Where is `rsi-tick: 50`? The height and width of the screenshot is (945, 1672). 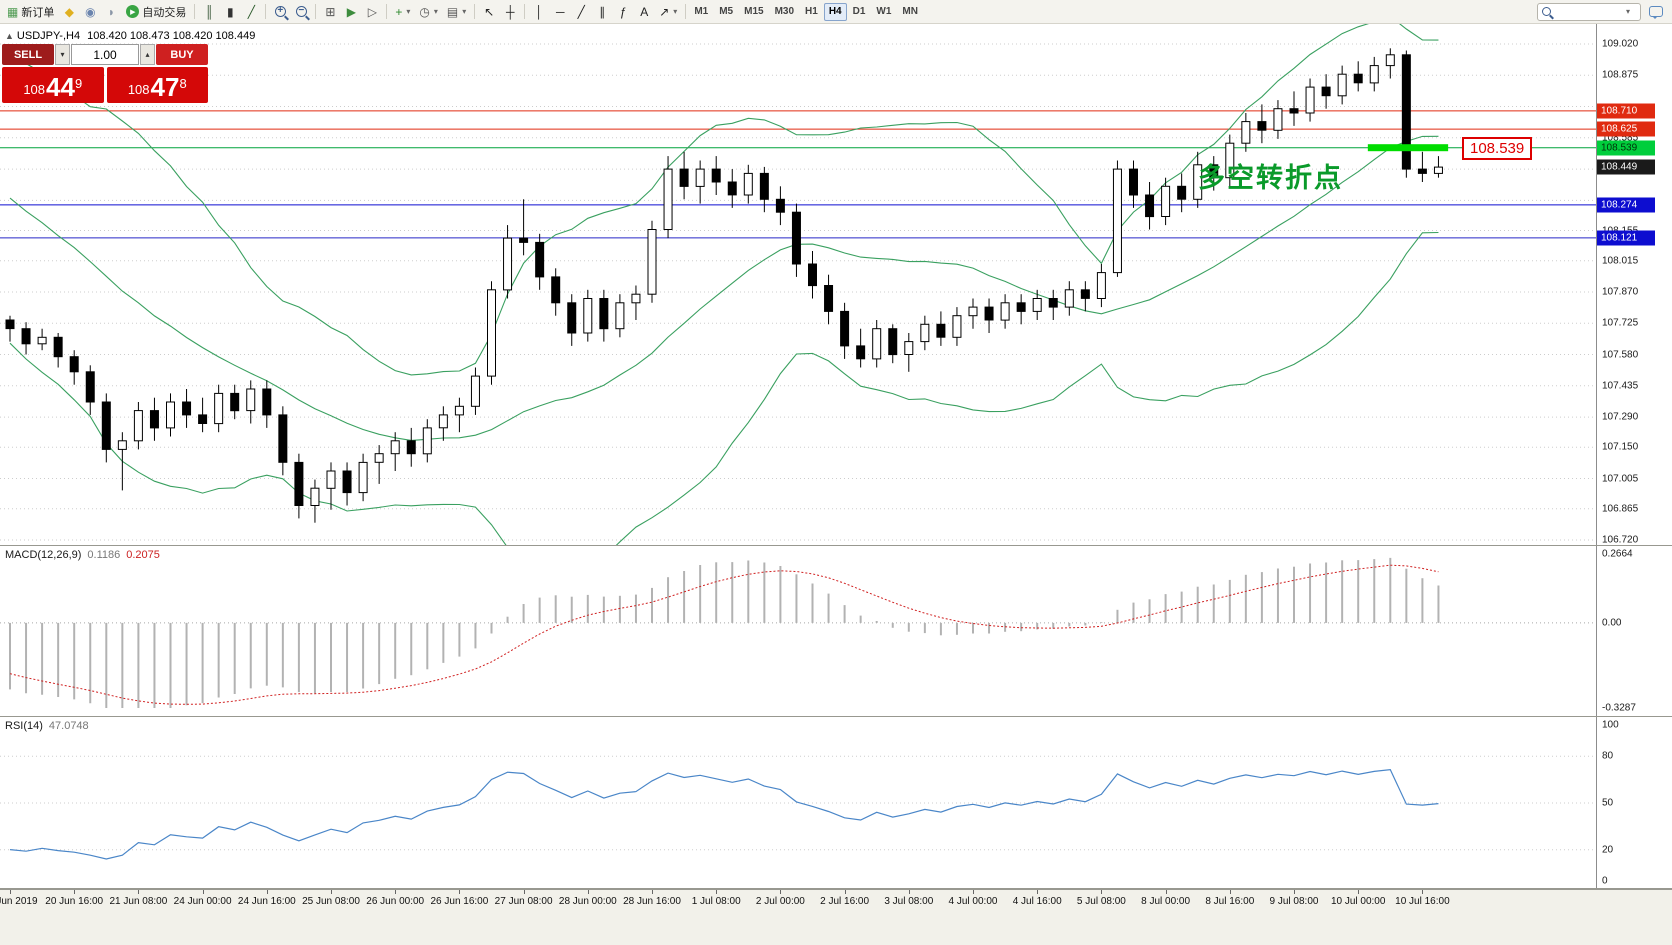
rsi-tick: 50 is located at coordinates (1608, 803).